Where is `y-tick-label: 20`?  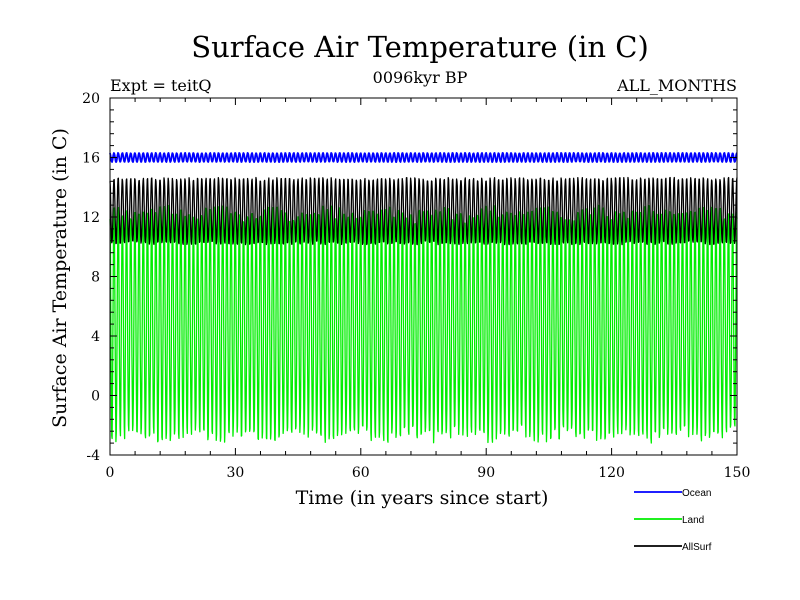
y-tick-label: 20 is located at coordinates (91, 99).